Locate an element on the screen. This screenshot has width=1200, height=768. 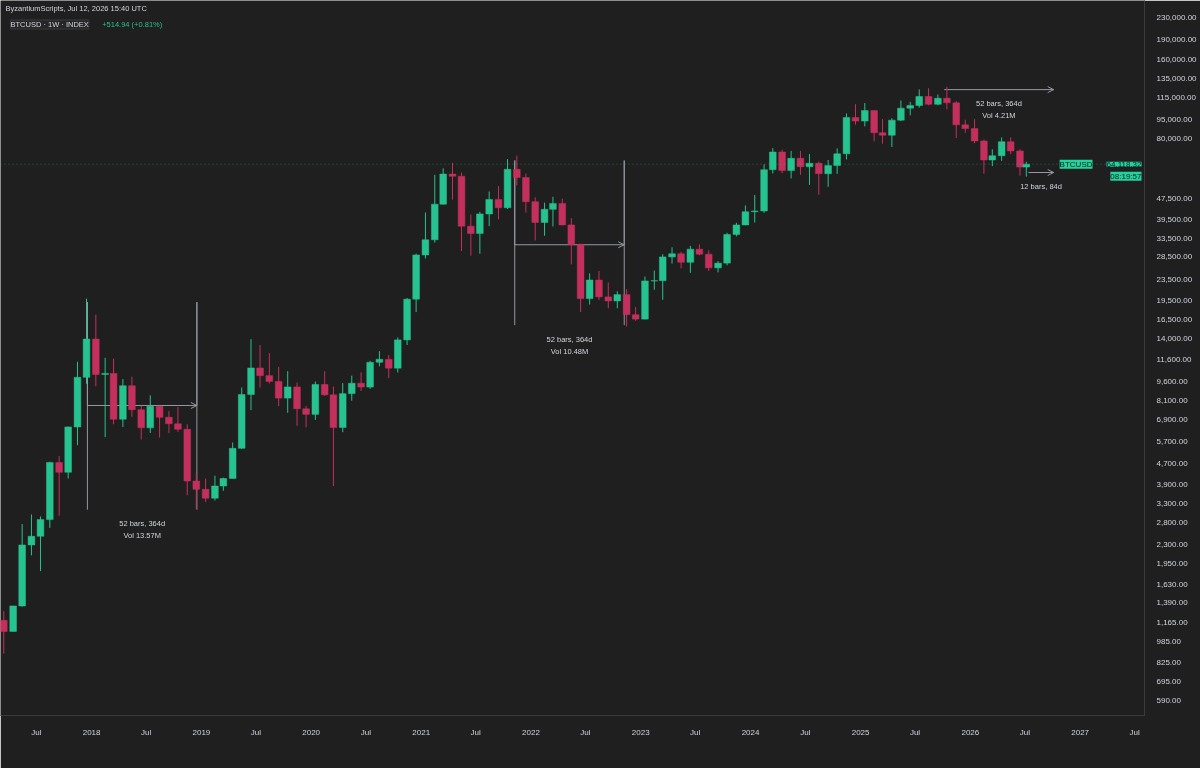
y-tick-label: 33,500.00 is located at coordinates (1174, 238).